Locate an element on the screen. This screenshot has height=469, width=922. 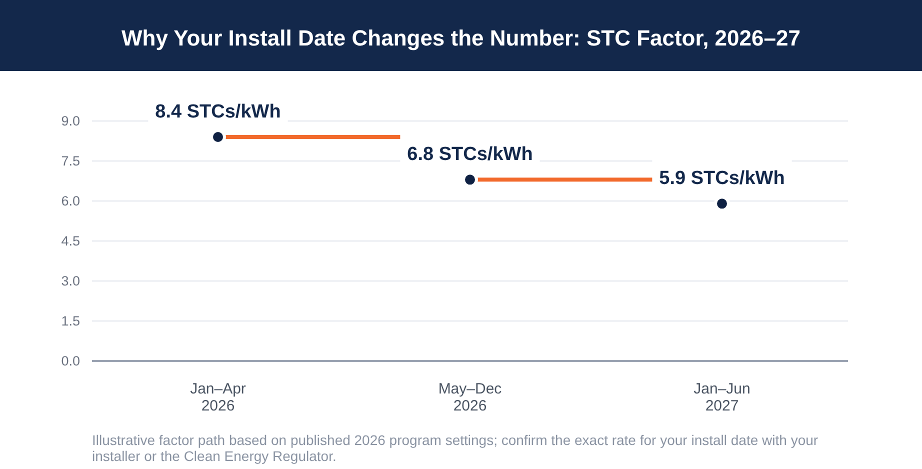
y-tick-label: 6.0 is located at coordinates (70, 201).